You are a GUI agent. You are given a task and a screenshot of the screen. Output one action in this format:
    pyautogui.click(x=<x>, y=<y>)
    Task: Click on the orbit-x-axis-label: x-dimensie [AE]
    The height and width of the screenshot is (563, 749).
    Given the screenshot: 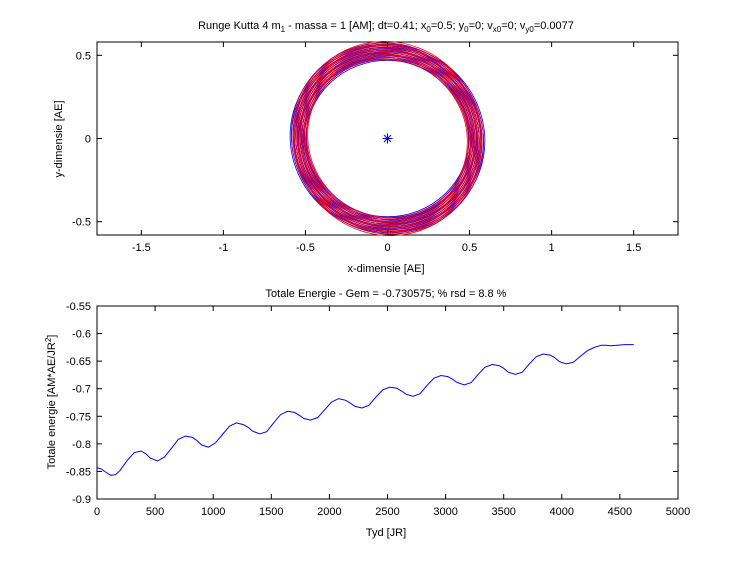 What is the action you would take?
    pyautogui.click(x=385, y=269)
    